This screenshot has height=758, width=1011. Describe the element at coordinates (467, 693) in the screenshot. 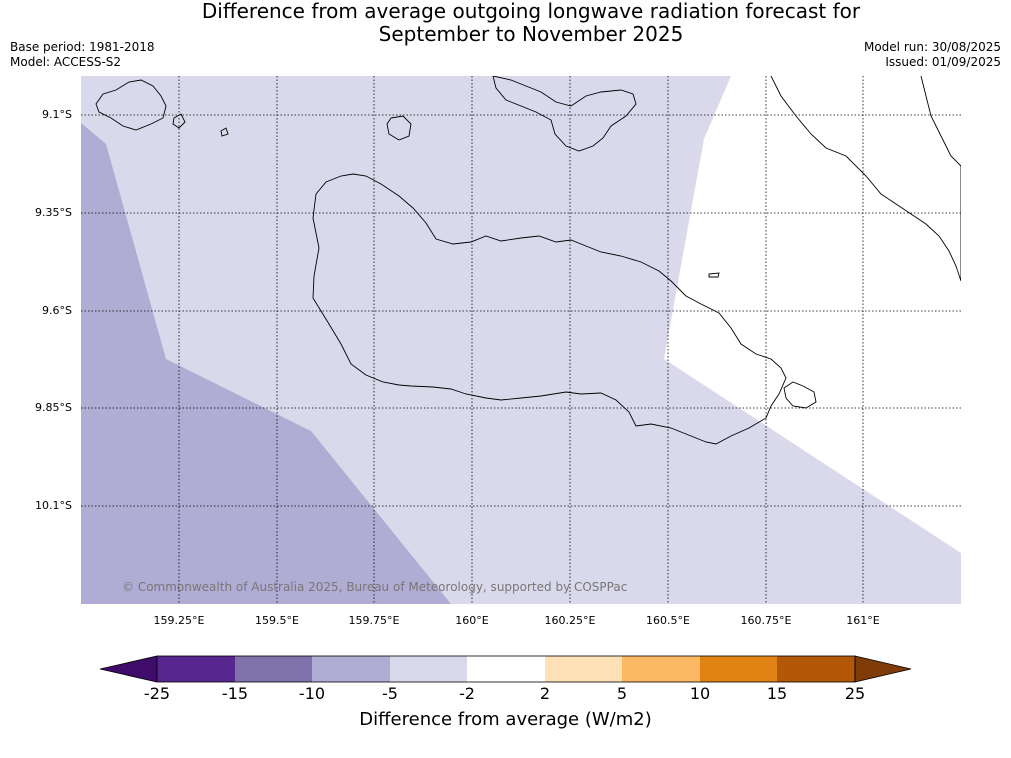

I see `colorbar-tick-5: -2` at that location.